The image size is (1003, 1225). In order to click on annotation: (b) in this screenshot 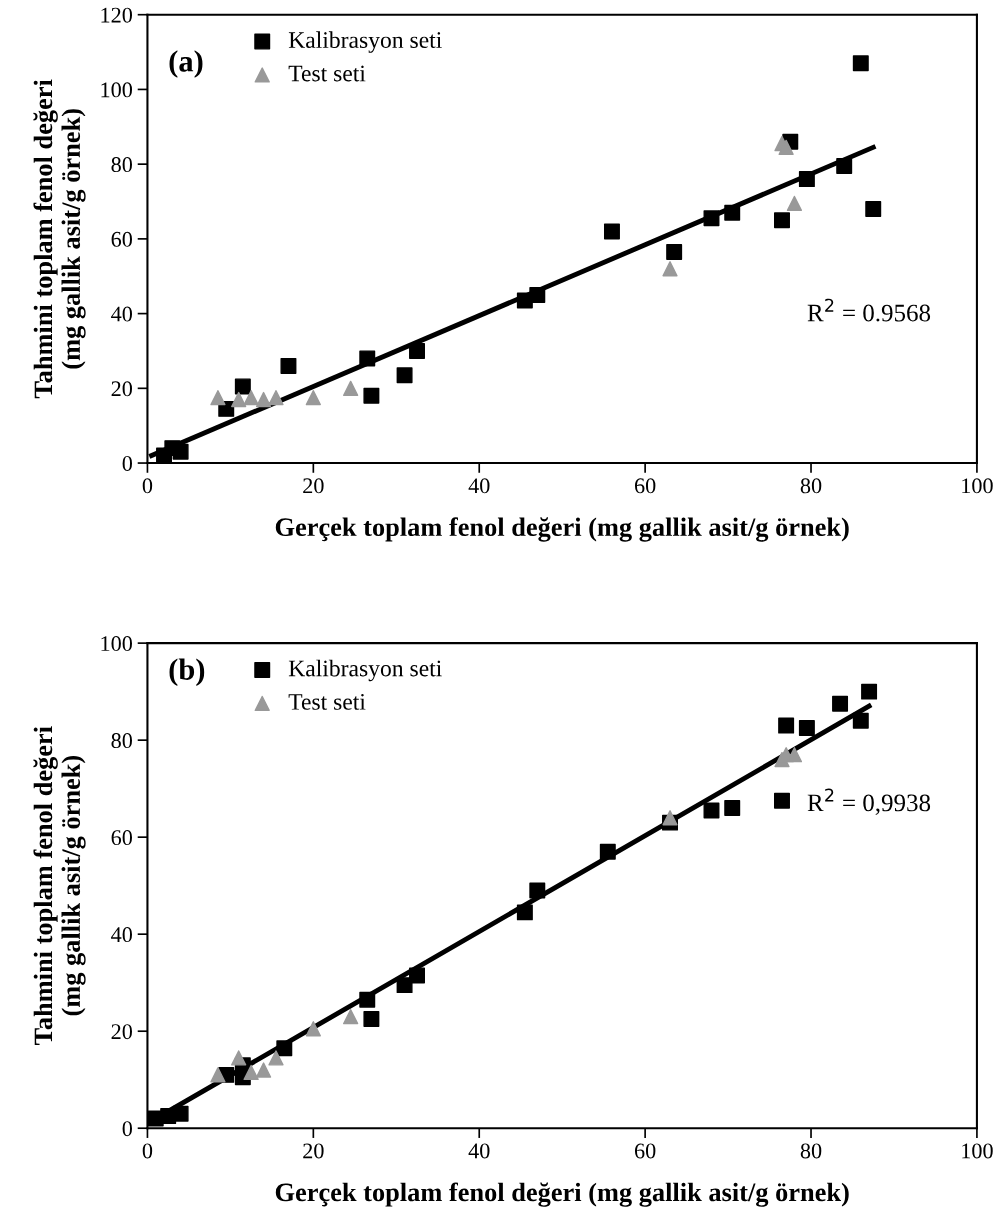, I will do `click(187, 672)`.